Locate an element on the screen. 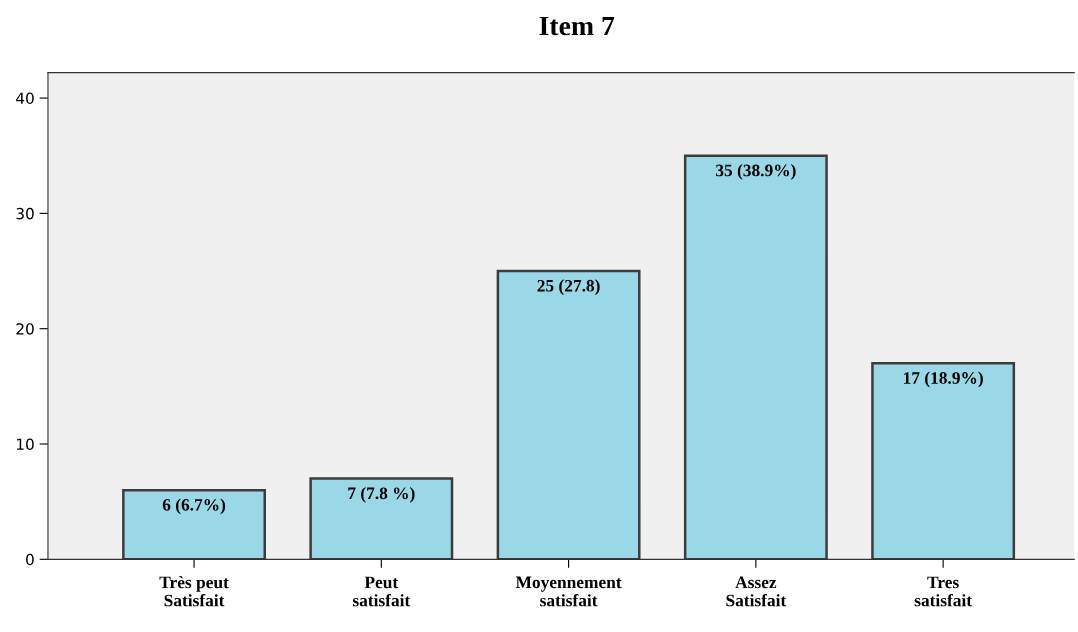 This screenshot has height=632, width=1078. data-label: 25 (27.8) is located at coordinates (568, 287).